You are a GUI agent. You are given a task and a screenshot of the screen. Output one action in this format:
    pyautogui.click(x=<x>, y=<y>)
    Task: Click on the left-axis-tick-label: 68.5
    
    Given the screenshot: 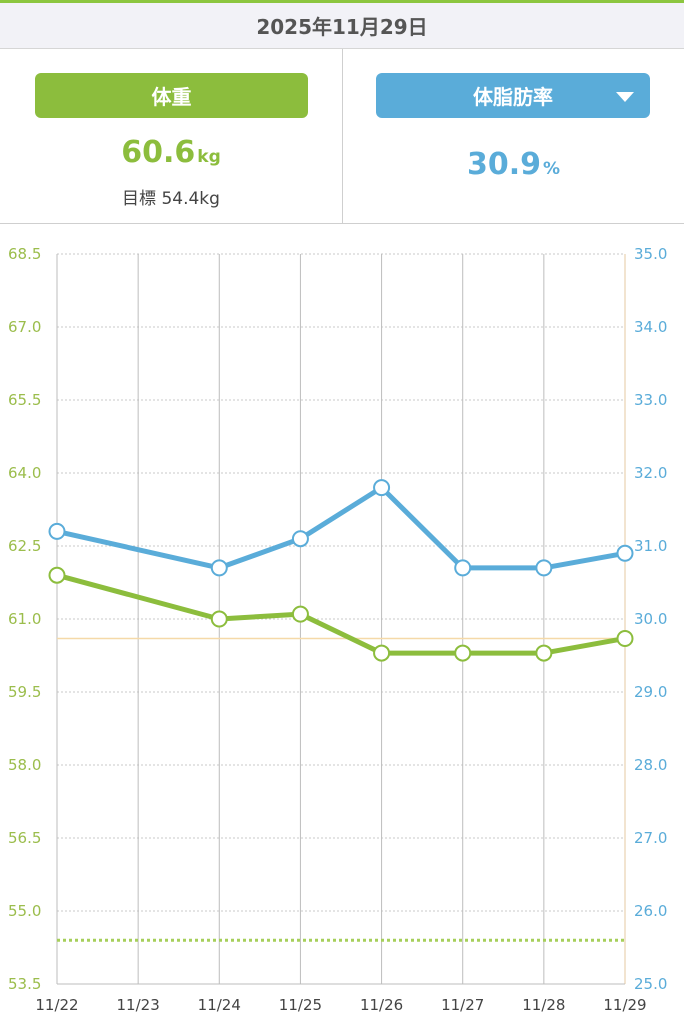 What is the action you would take?
    pyautogui.click(x=24, y=254)
    